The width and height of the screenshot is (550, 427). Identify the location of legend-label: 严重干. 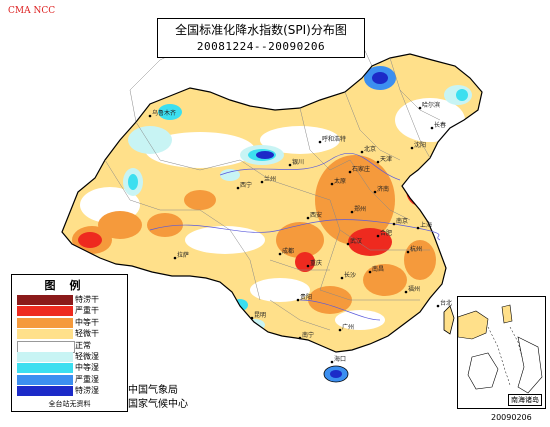
(87, 311).